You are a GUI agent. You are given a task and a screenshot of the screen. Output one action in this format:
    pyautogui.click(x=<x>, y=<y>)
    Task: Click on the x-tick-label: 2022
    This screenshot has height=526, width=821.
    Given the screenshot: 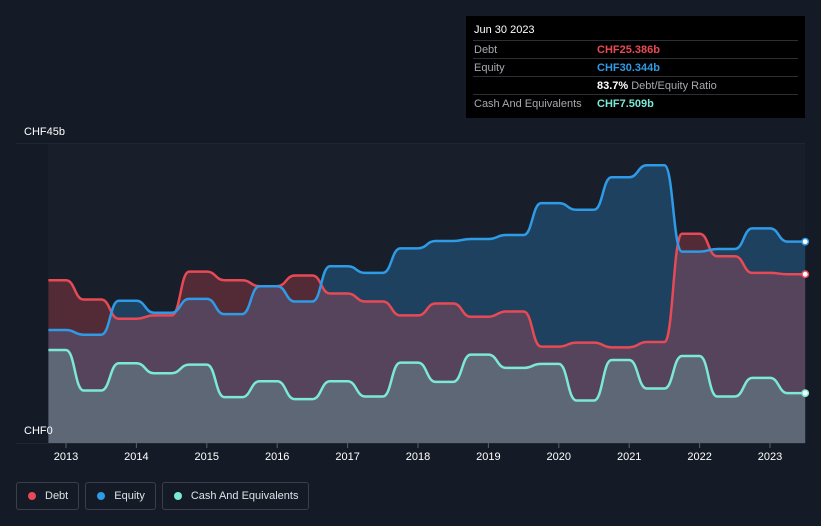 What is the action you would take?
    pyautogui.click(x=699, y=457)
    